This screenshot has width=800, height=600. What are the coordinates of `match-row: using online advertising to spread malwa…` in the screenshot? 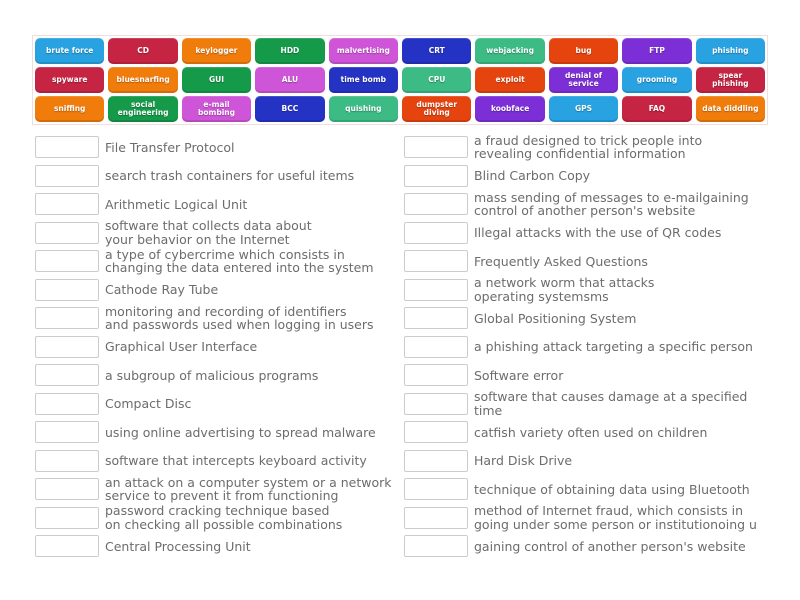 It's located at (215, 432).